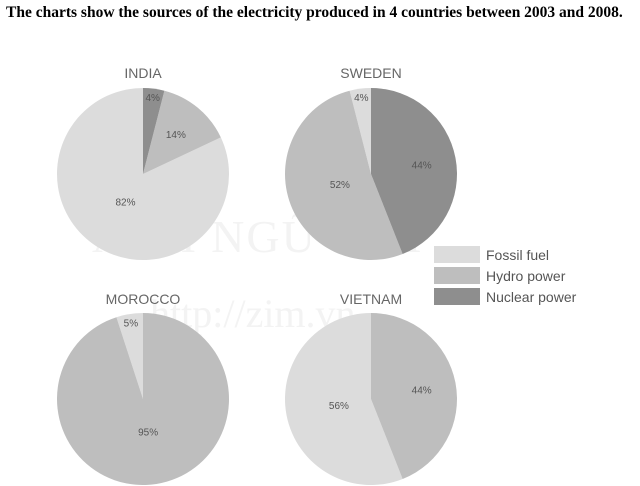 The image size is (640, 486). I want to click on pie-title-sweden: SWEDEN, so click(370, 73).